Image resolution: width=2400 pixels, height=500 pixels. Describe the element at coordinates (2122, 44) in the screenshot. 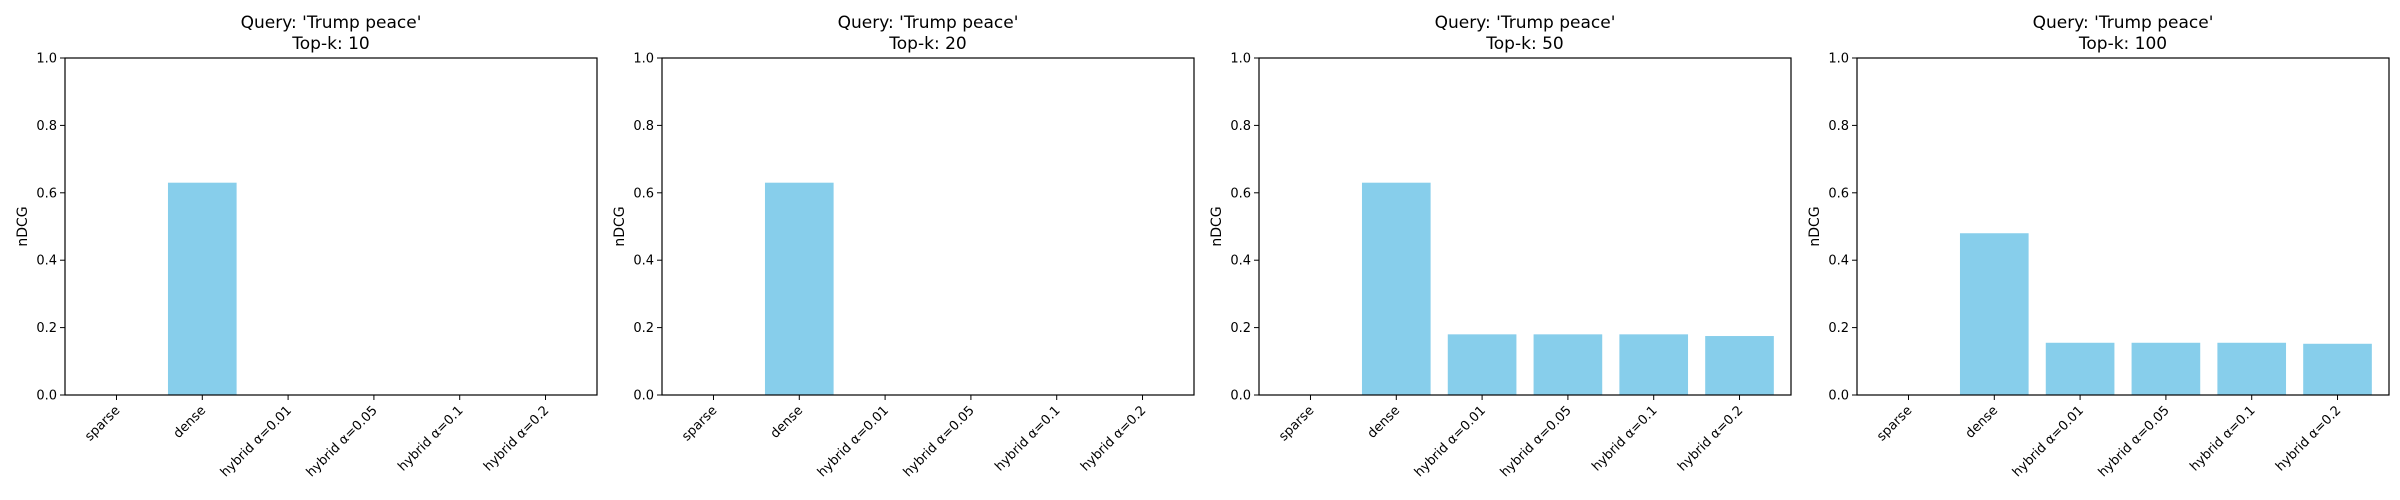

I see `chart-subtitle: Top-k: 100` at that location.